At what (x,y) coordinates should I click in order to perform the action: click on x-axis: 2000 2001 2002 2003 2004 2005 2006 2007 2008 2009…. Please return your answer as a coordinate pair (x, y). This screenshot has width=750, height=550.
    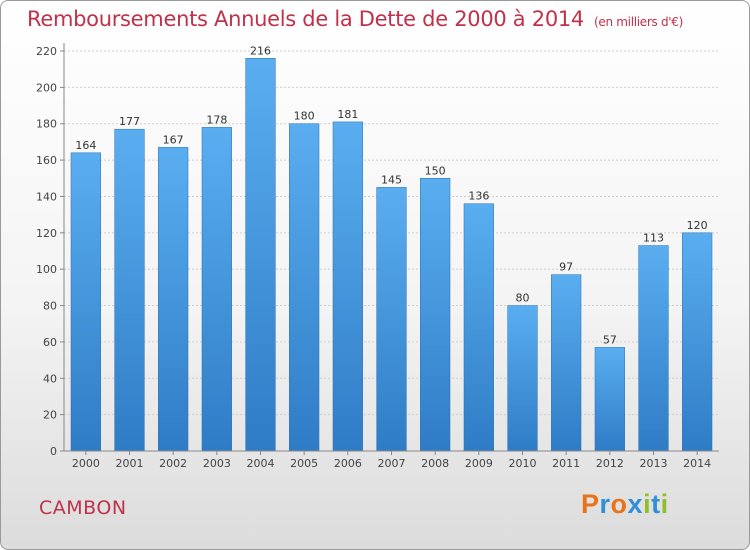
    Looking at the image, I should click on (391, 460).